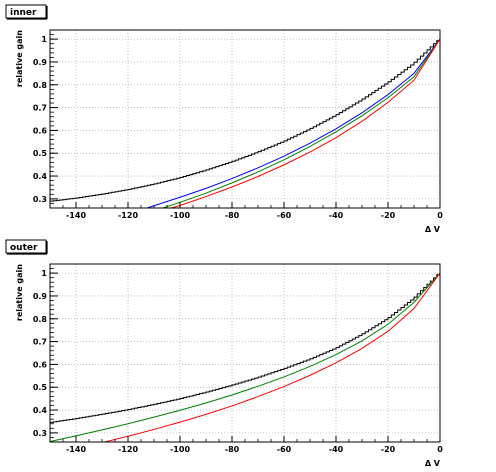 The width and height of the screenshot is (496, 472). I want to click on panel-title: outer, so click(24, 248).